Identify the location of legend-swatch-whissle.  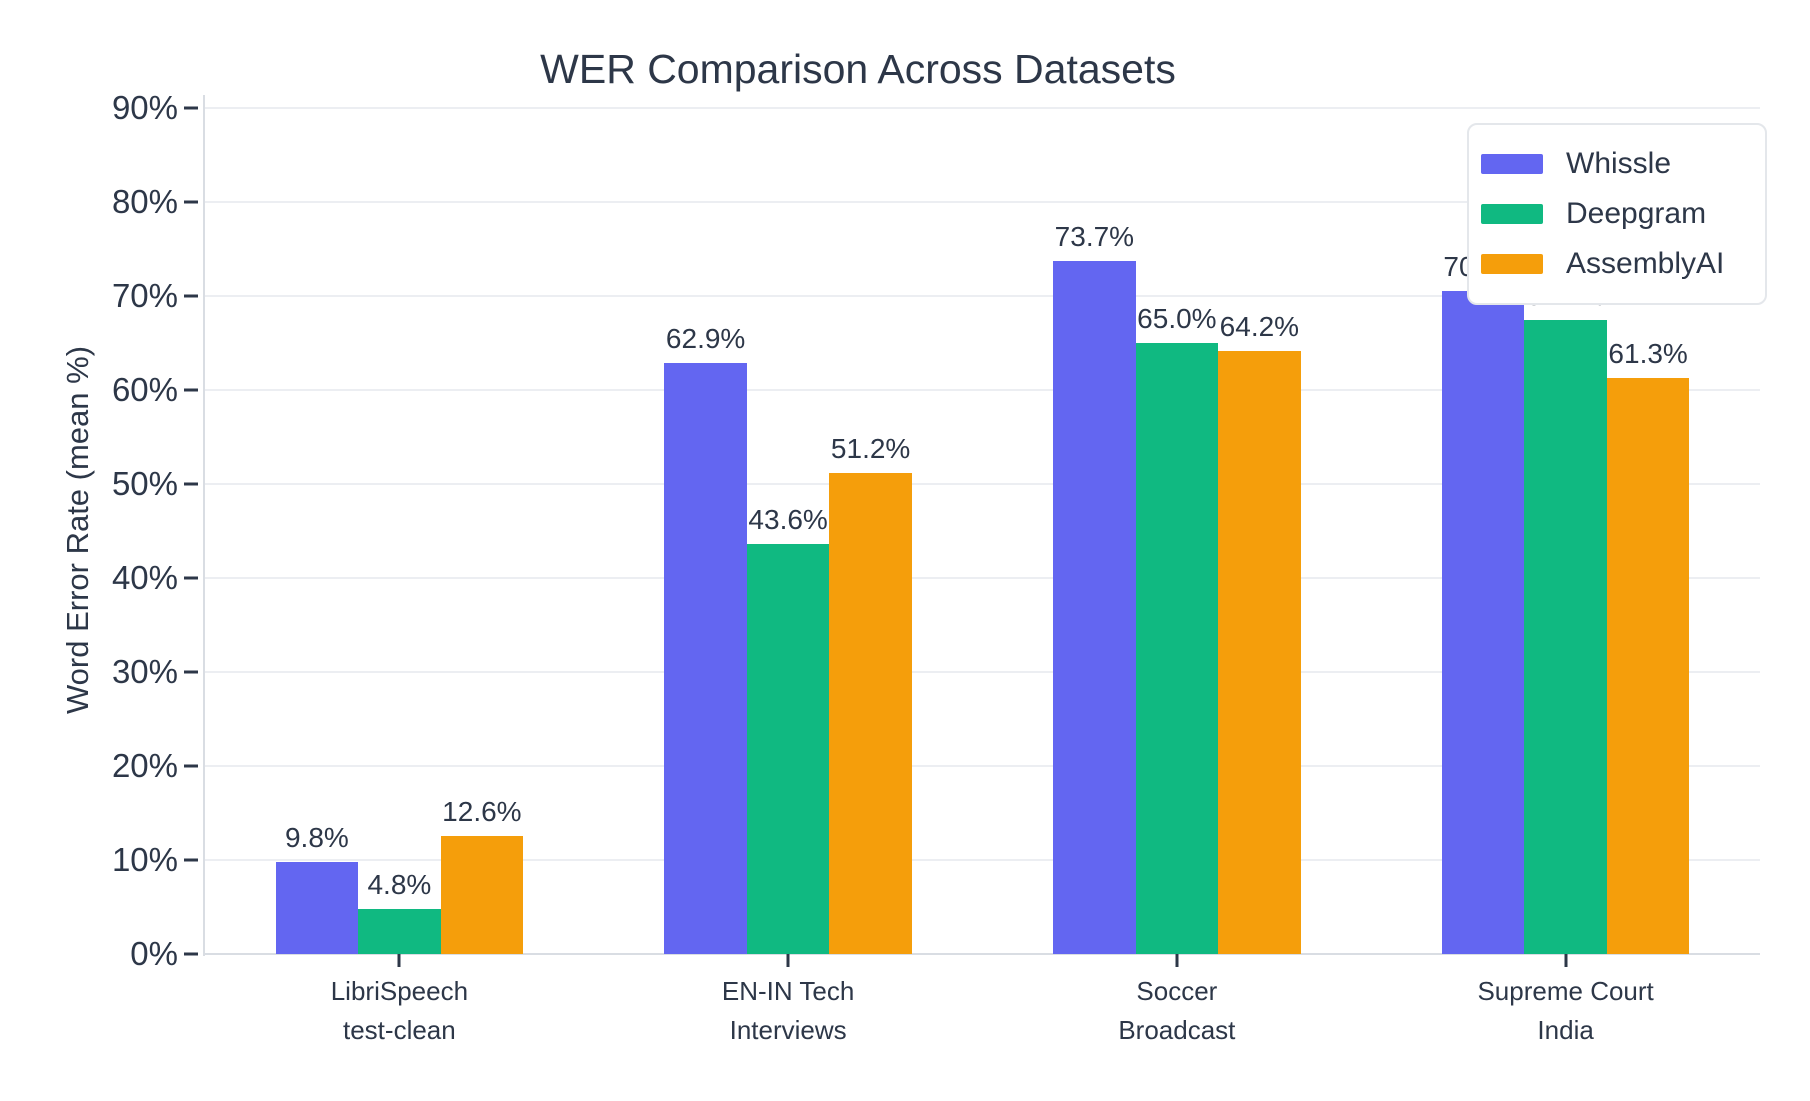
(1512, 164).